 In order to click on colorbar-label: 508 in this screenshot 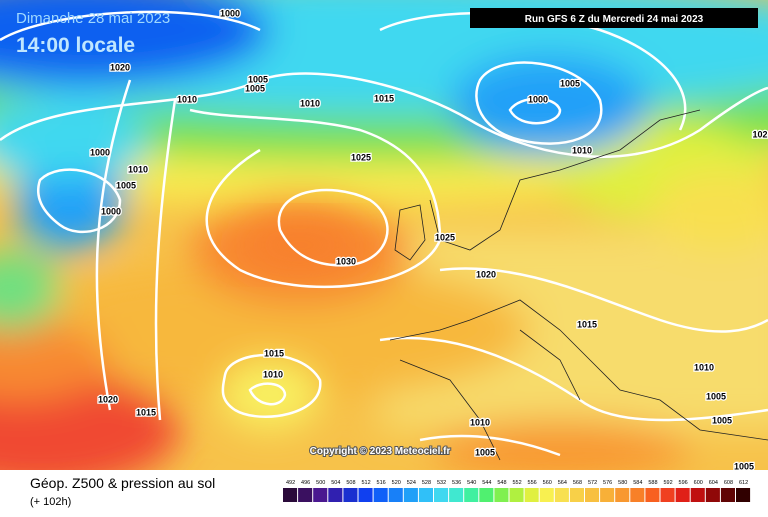, I will do `click(350, 483)`.